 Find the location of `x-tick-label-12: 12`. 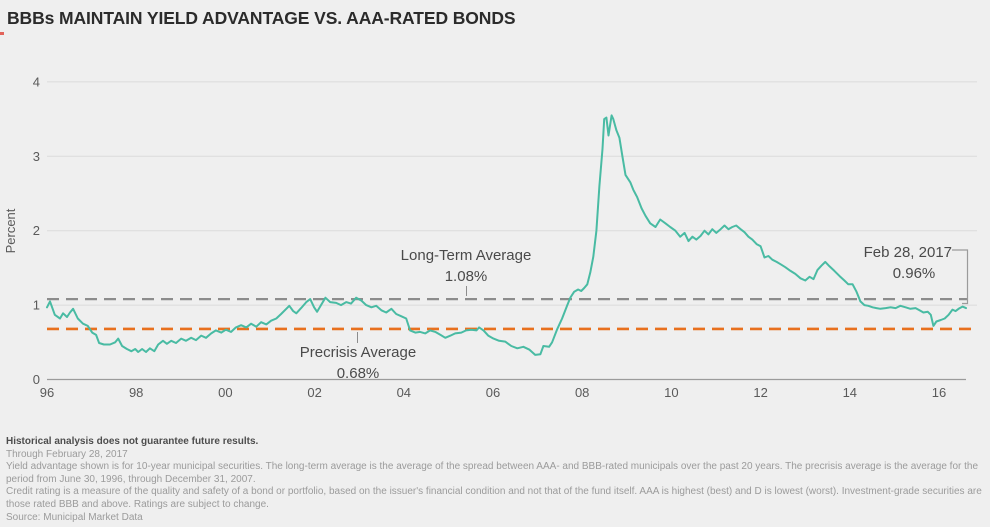

x-tick-label-12: 12 is located at coordinates (760, 392).